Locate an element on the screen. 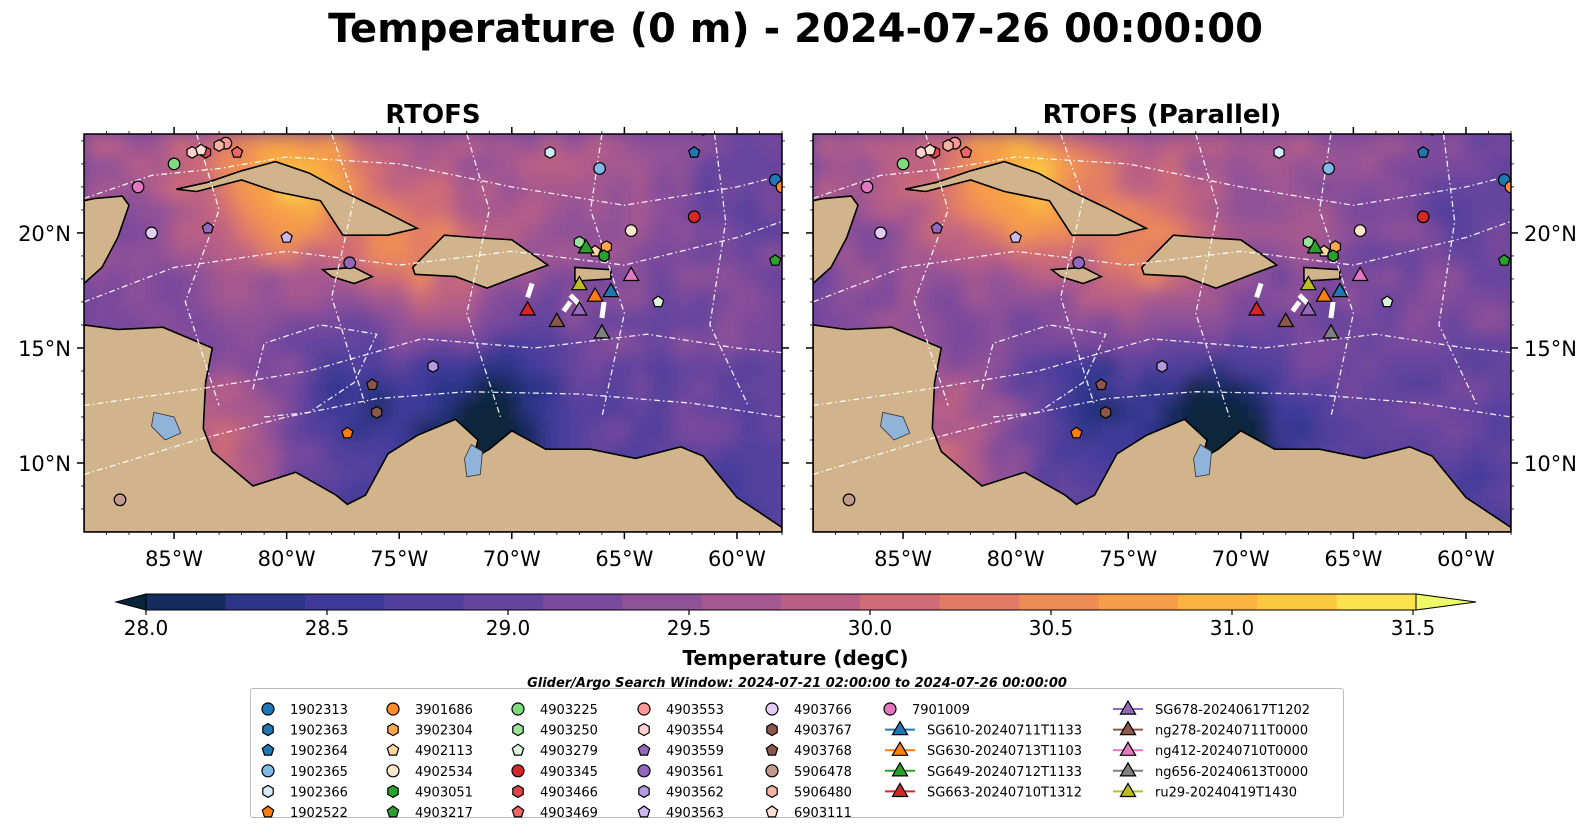  figure-title: Temperature (0 m) - 2024-07-26 00:00:00 is located at coordinates (795, 29).